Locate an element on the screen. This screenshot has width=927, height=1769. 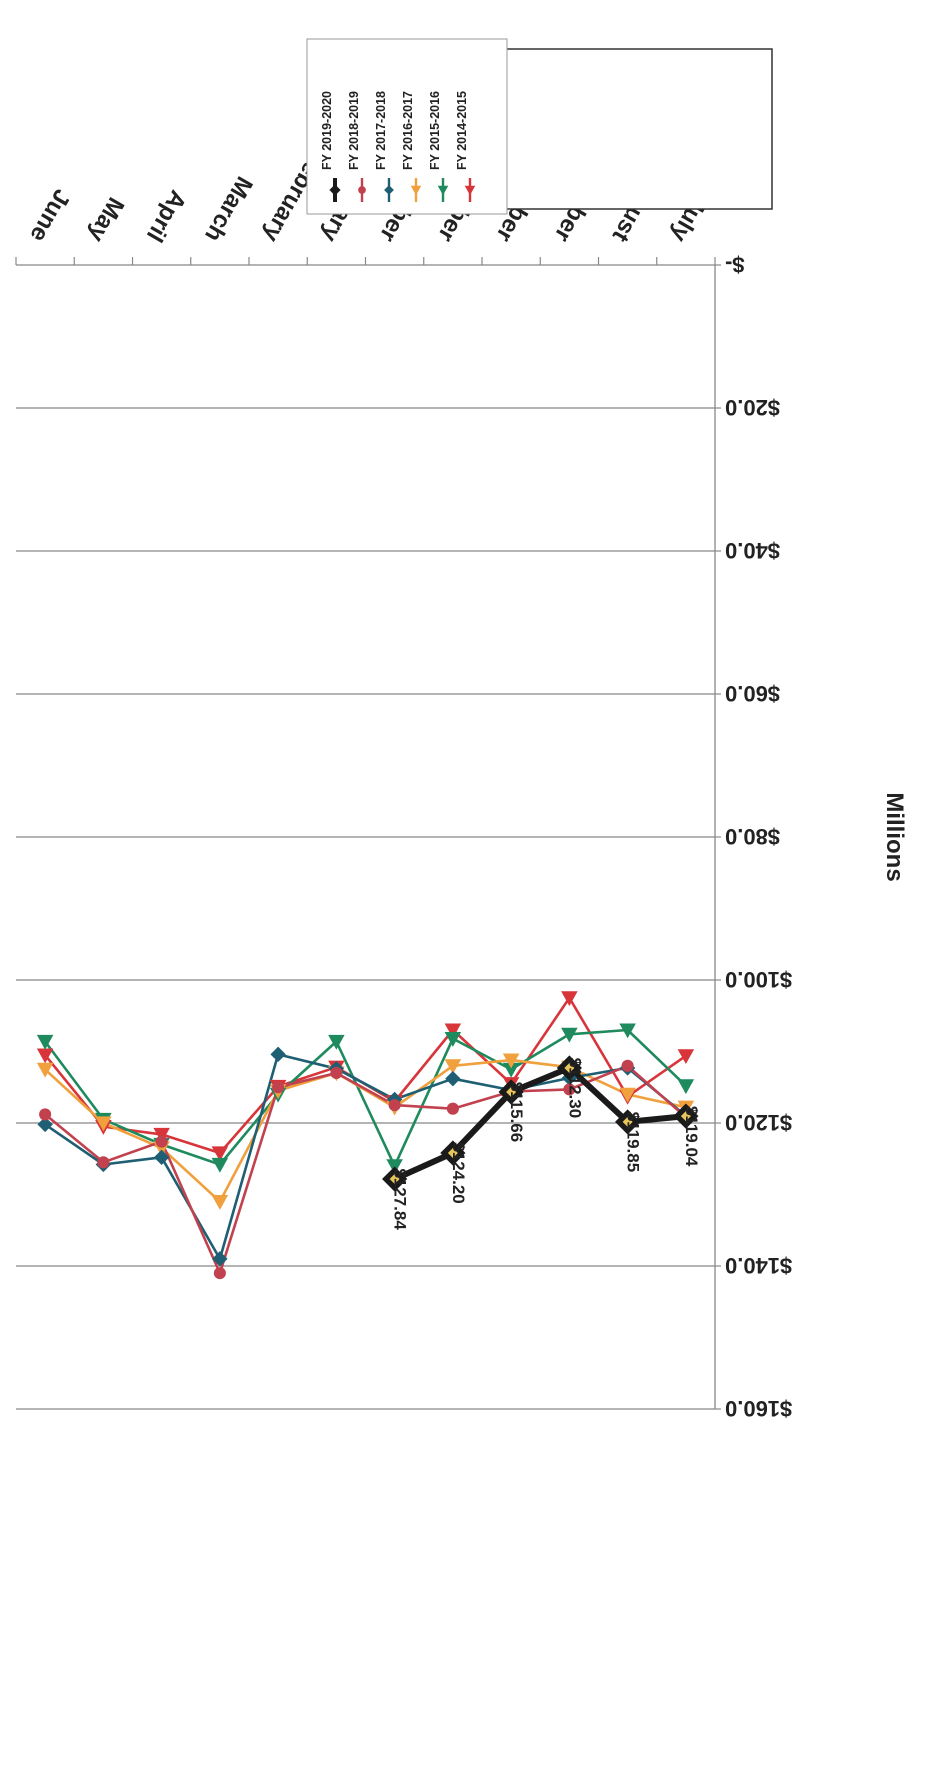
y-axis-title: Millions is located at coordinates (894, 836).